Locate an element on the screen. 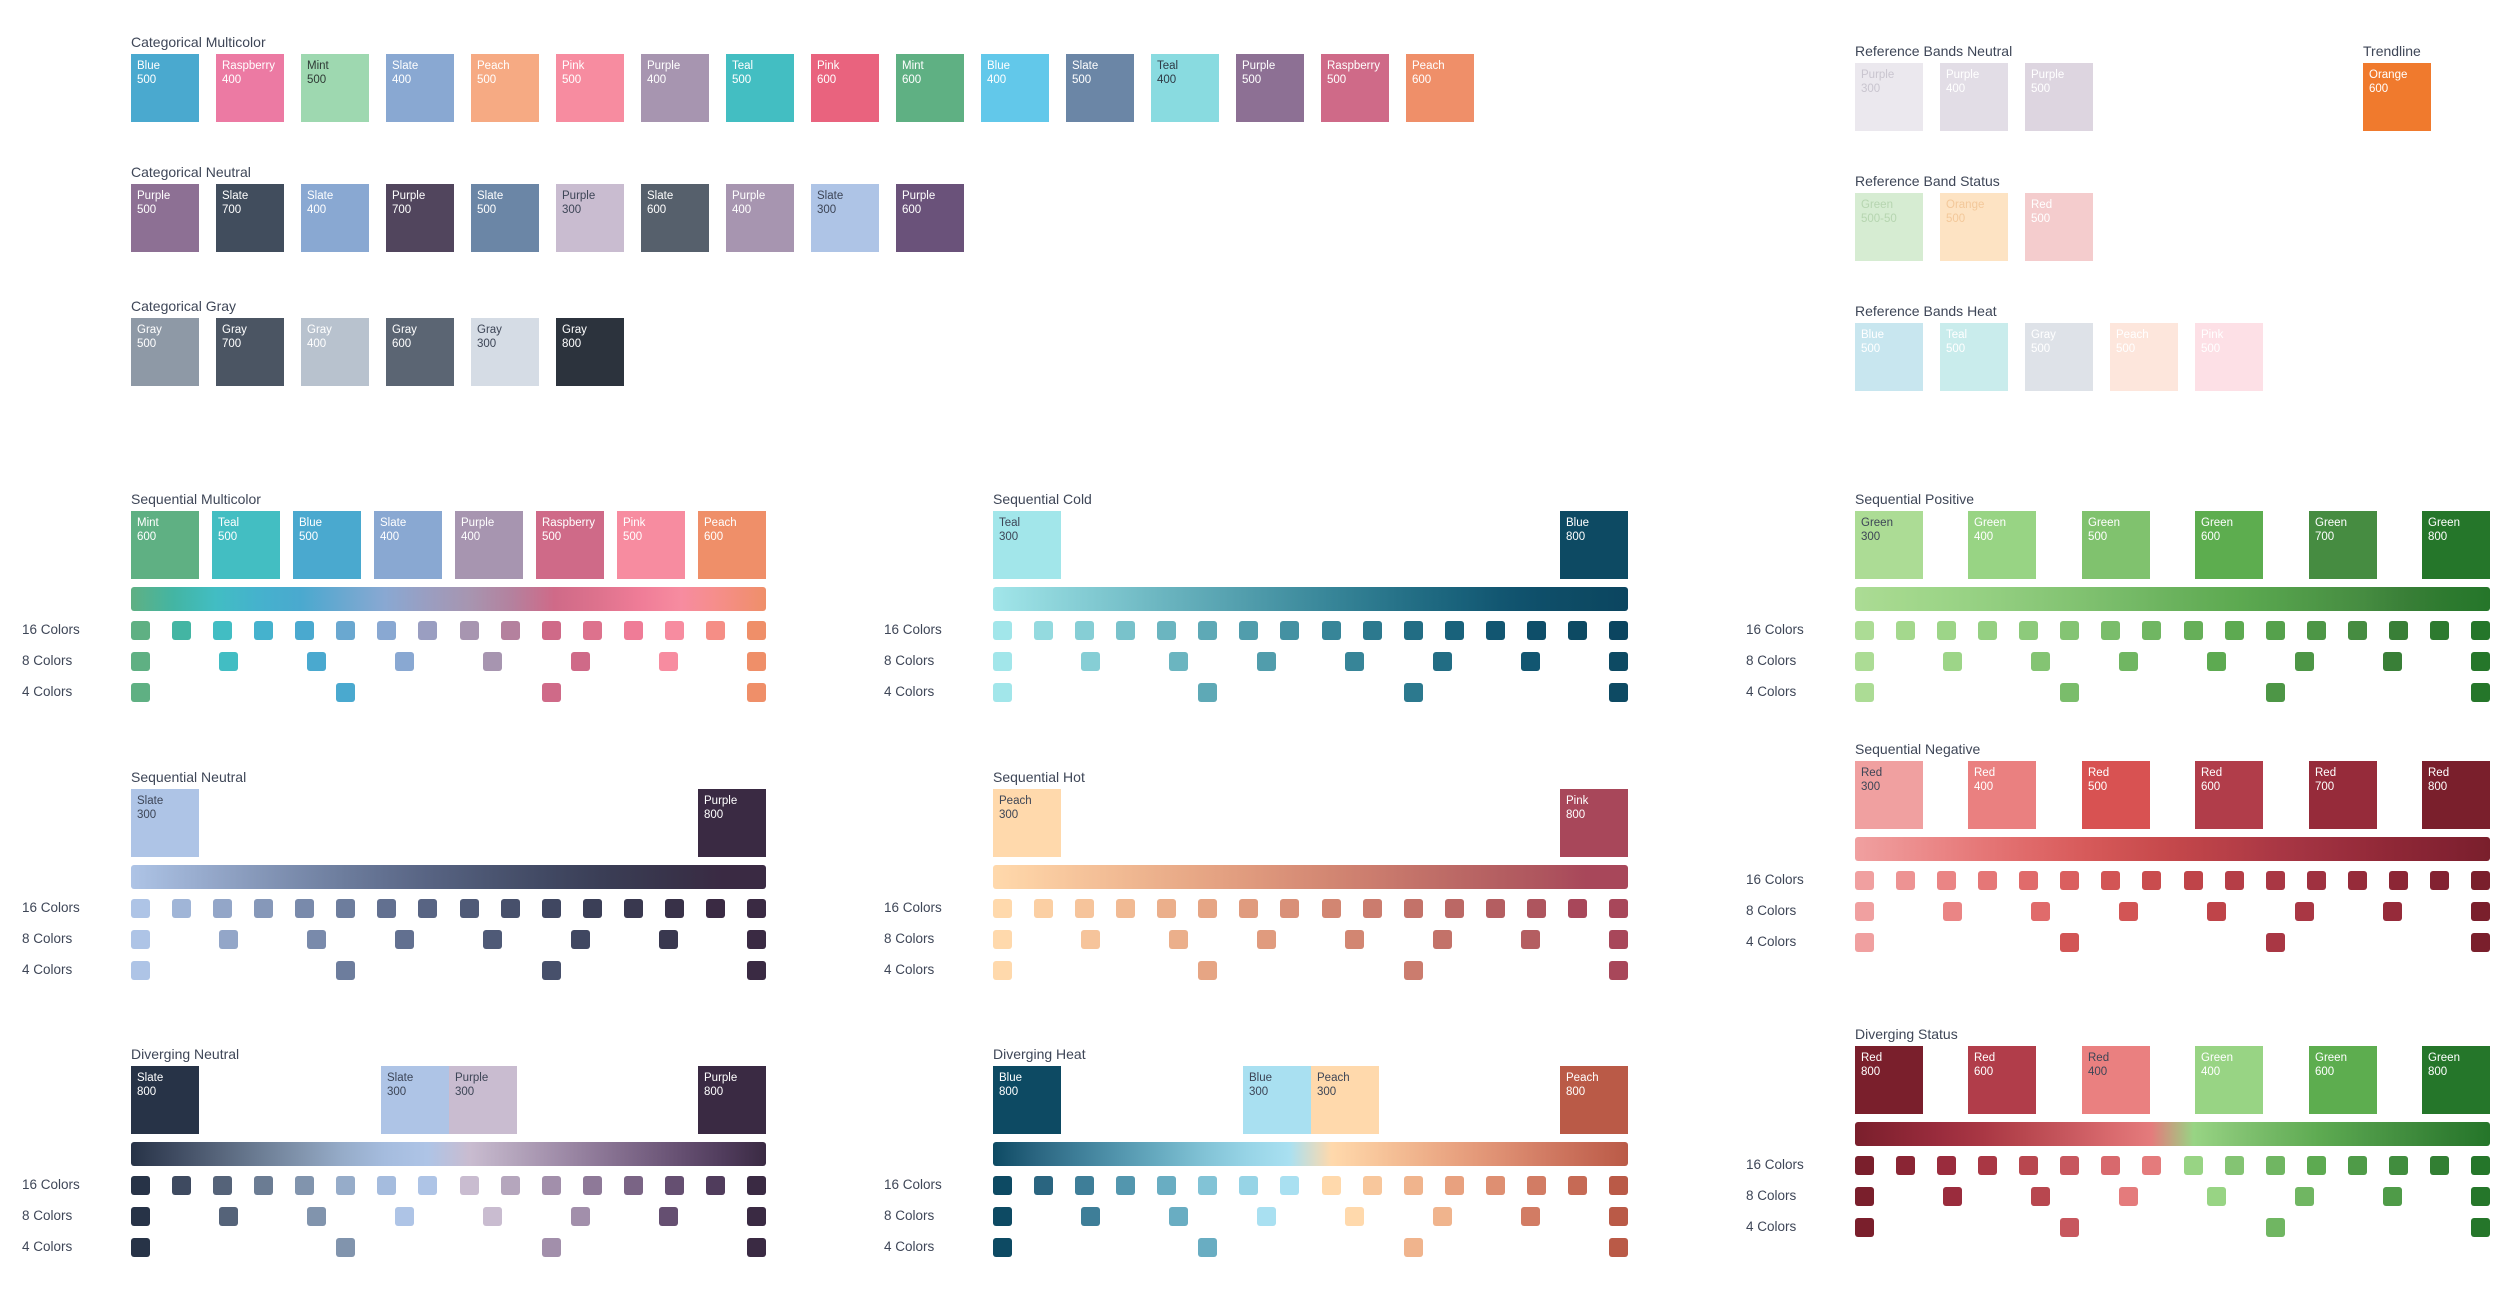 The image size is (2513, 1289). color-swatch: Red 700 is located at coordinates (2343, 795).